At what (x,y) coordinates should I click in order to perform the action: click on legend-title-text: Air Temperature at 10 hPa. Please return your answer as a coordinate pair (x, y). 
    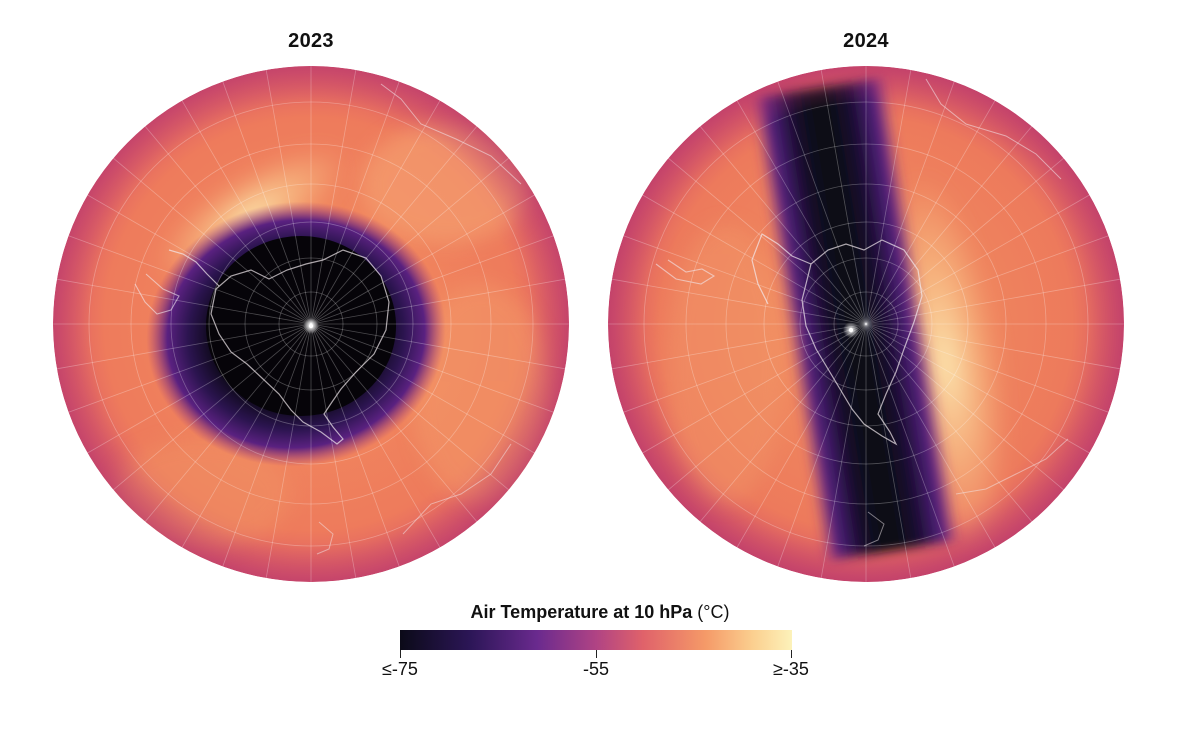
    Looking at the image, I should click on (581, 612).